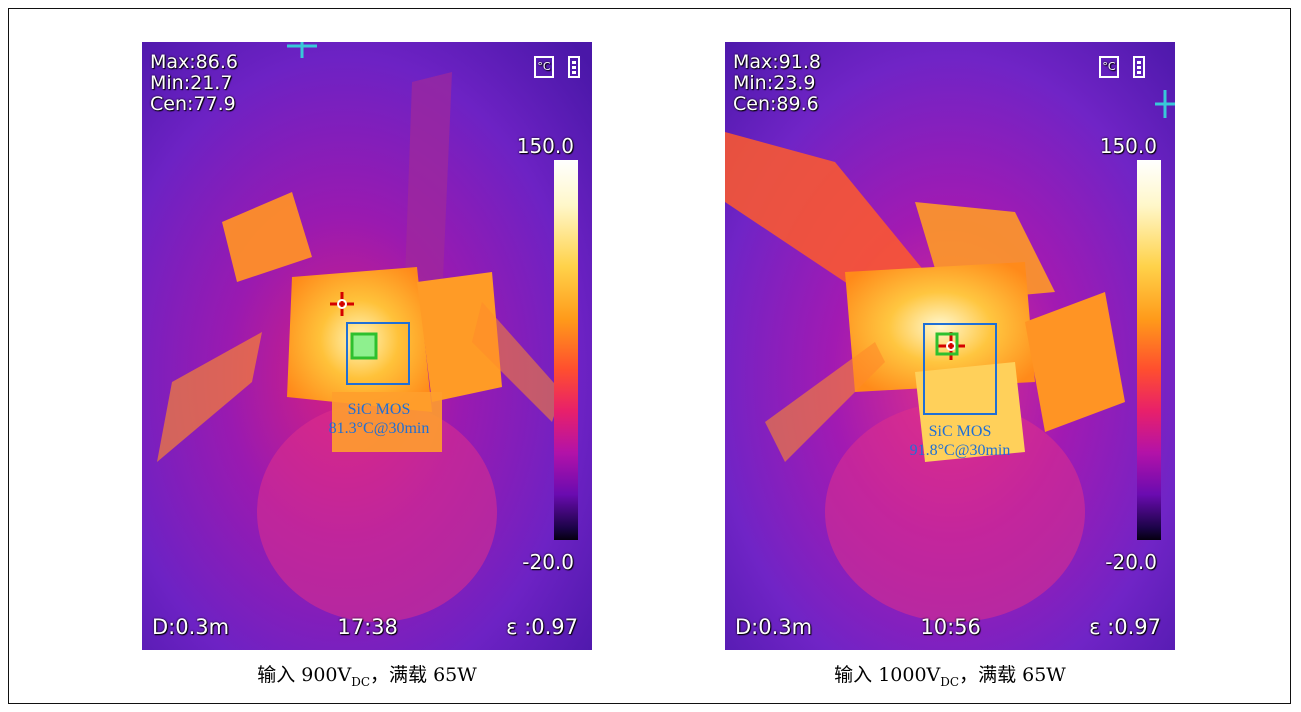 Image resolution: width=1301 pixels, height=712 pixels. I want to click on status-footer: D:0.3m 17:38 ε :0.97, so click(365, 627).